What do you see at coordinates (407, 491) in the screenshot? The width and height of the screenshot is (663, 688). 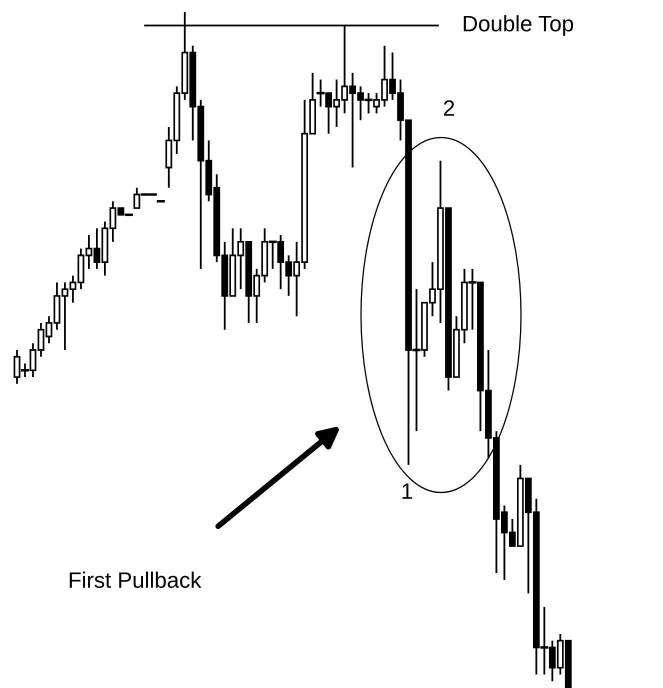 I see `annotation: 1` at bounding box center [407, 491].